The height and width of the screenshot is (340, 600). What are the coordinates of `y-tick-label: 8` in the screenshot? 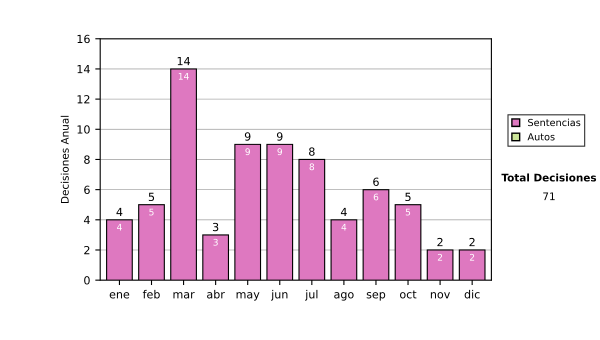 It's located at (87, 159).